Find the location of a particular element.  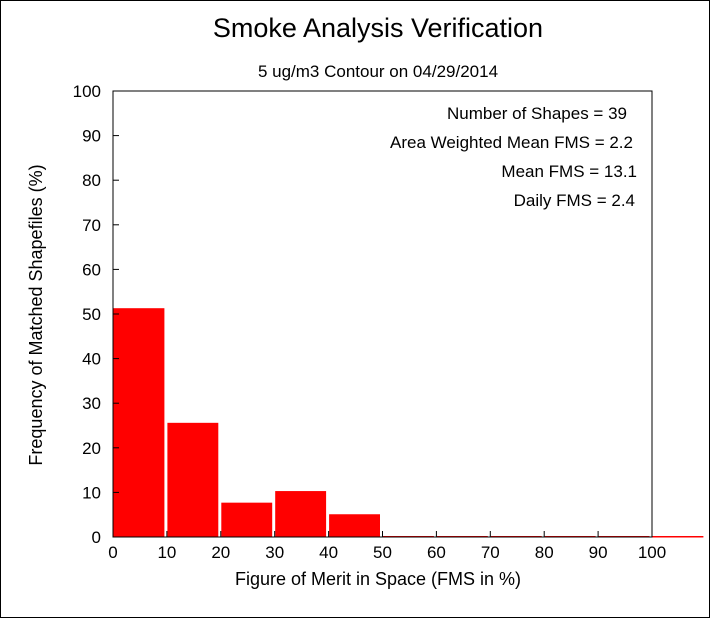

x-tick-label: 20 is located at coordinates (220, 552).